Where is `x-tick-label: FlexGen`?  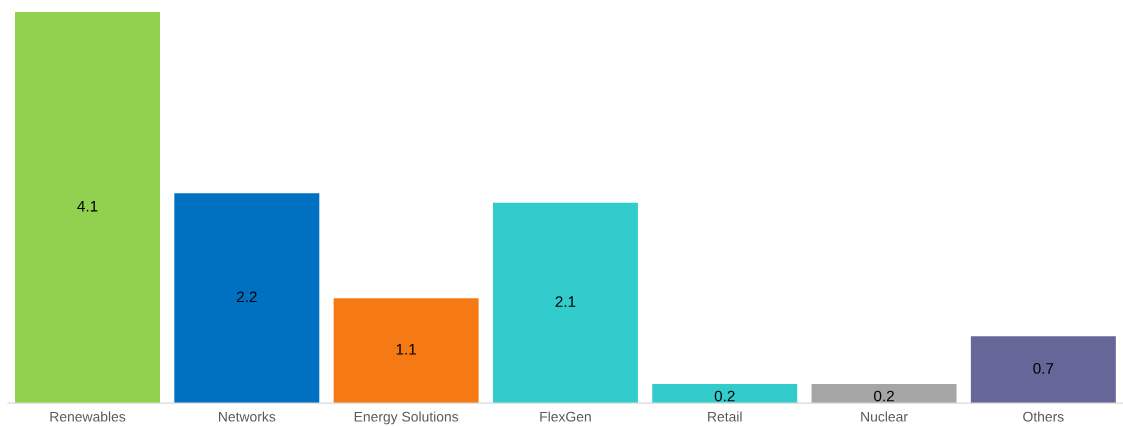 x-tick-label: FlexGen is located at coordinates (565, 416).